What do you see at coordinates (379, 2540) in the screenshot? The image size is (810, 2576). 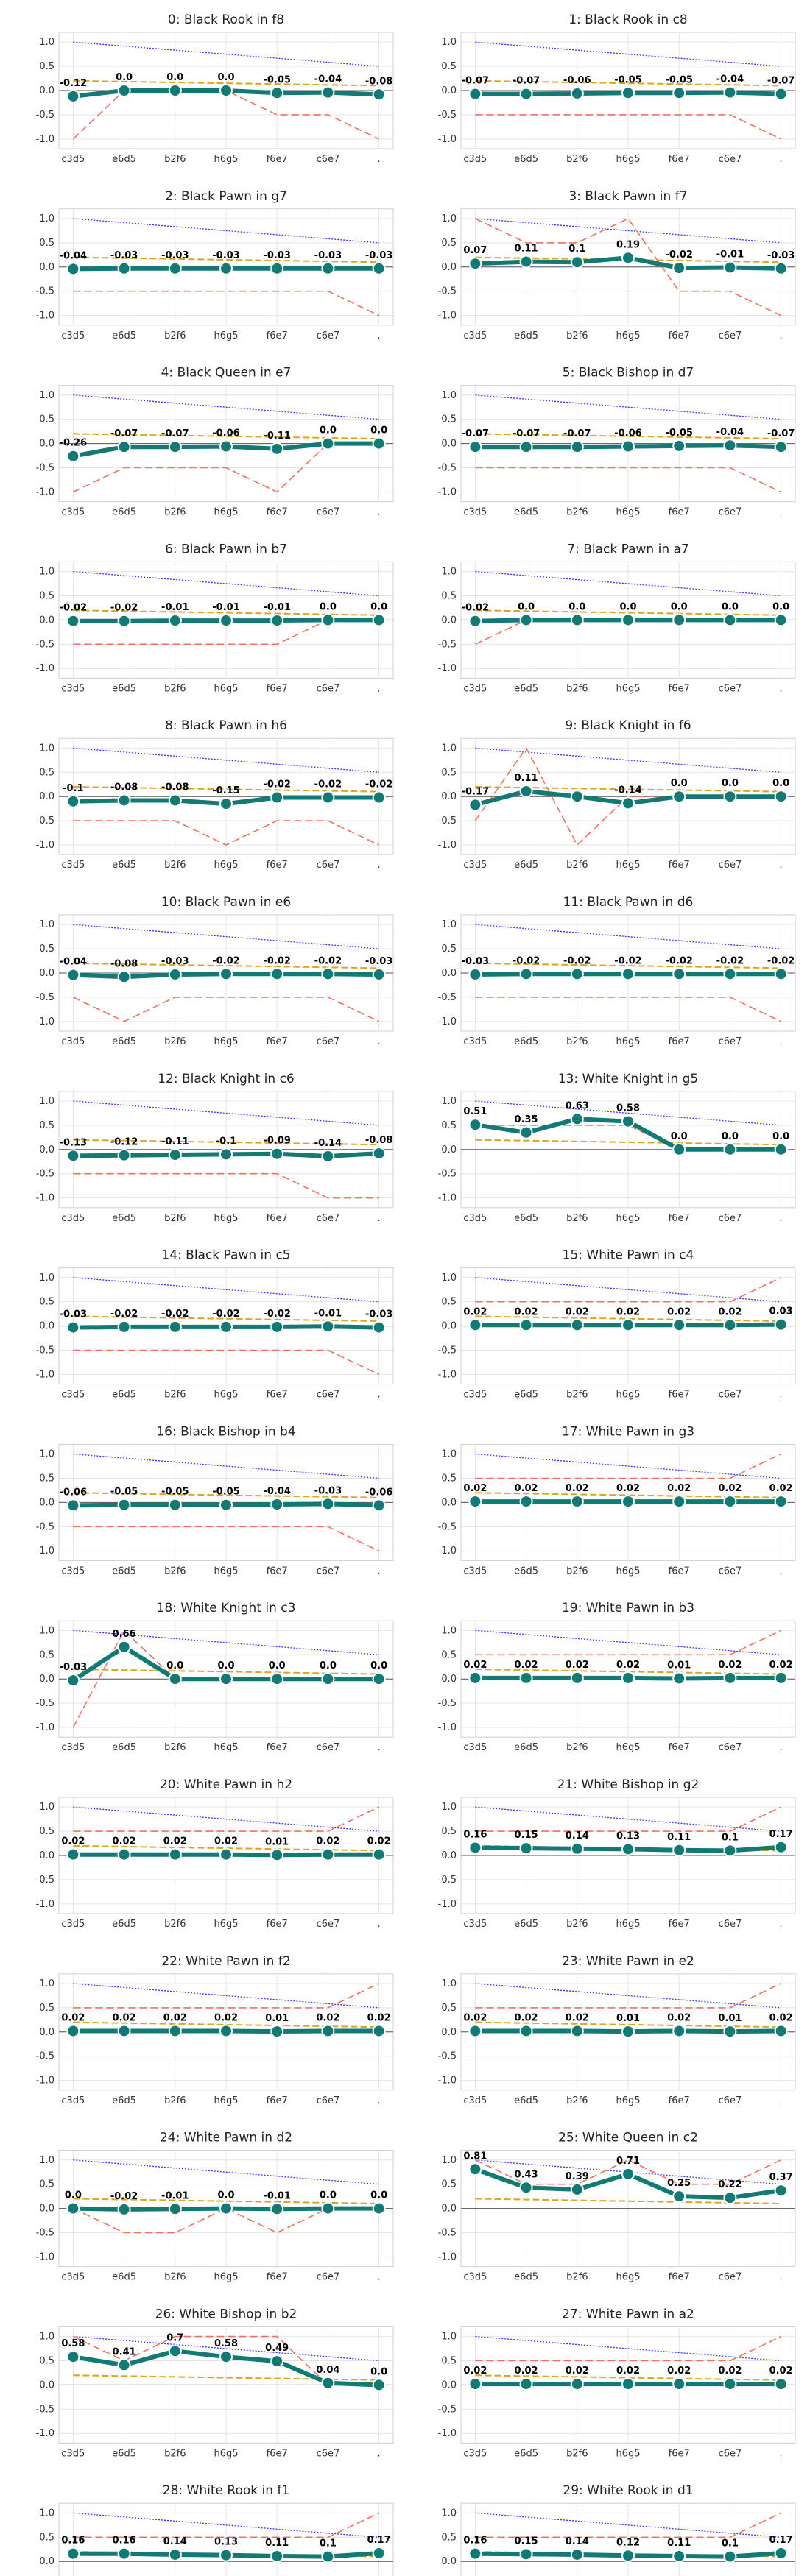 I see `data-label: 0.17` at bounding box center [379, 2540].